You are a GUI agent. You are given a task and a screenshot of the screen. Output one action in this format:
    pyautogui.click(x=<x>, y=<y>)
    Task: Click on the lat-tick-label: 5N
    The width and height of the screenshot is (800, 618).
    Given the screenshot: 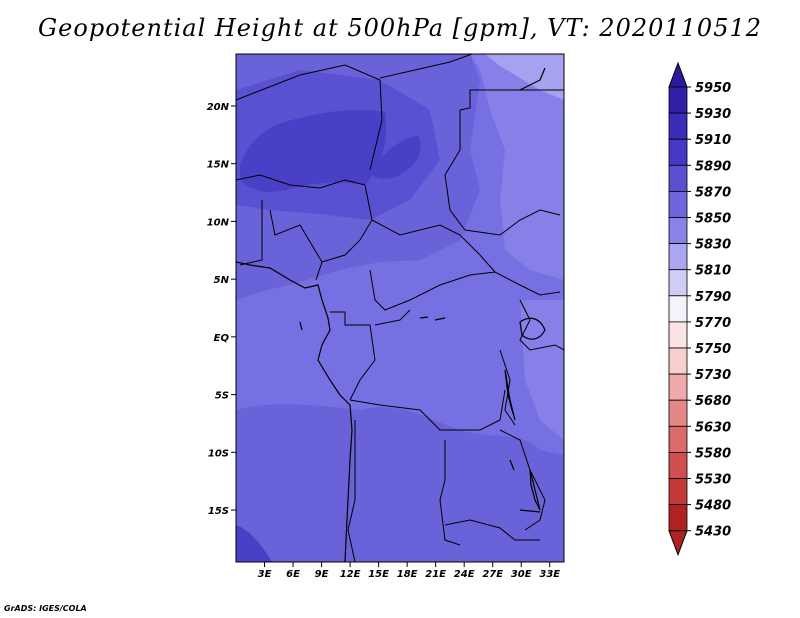 What is the action you would take?
    pyautogui.click(x=222, y=280)
    